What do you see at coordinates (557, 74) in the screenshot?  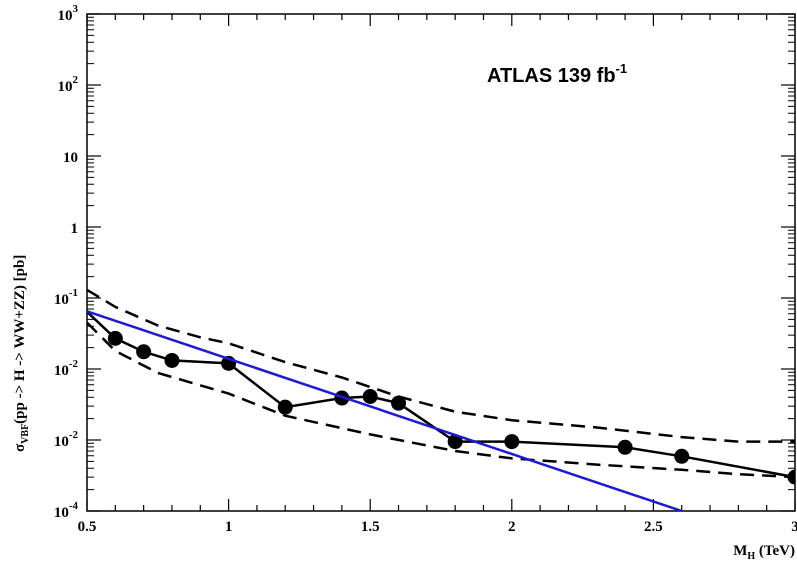 I see `annotation-label: ATLAS 139 fb-1` at bounding box center [557, 74].